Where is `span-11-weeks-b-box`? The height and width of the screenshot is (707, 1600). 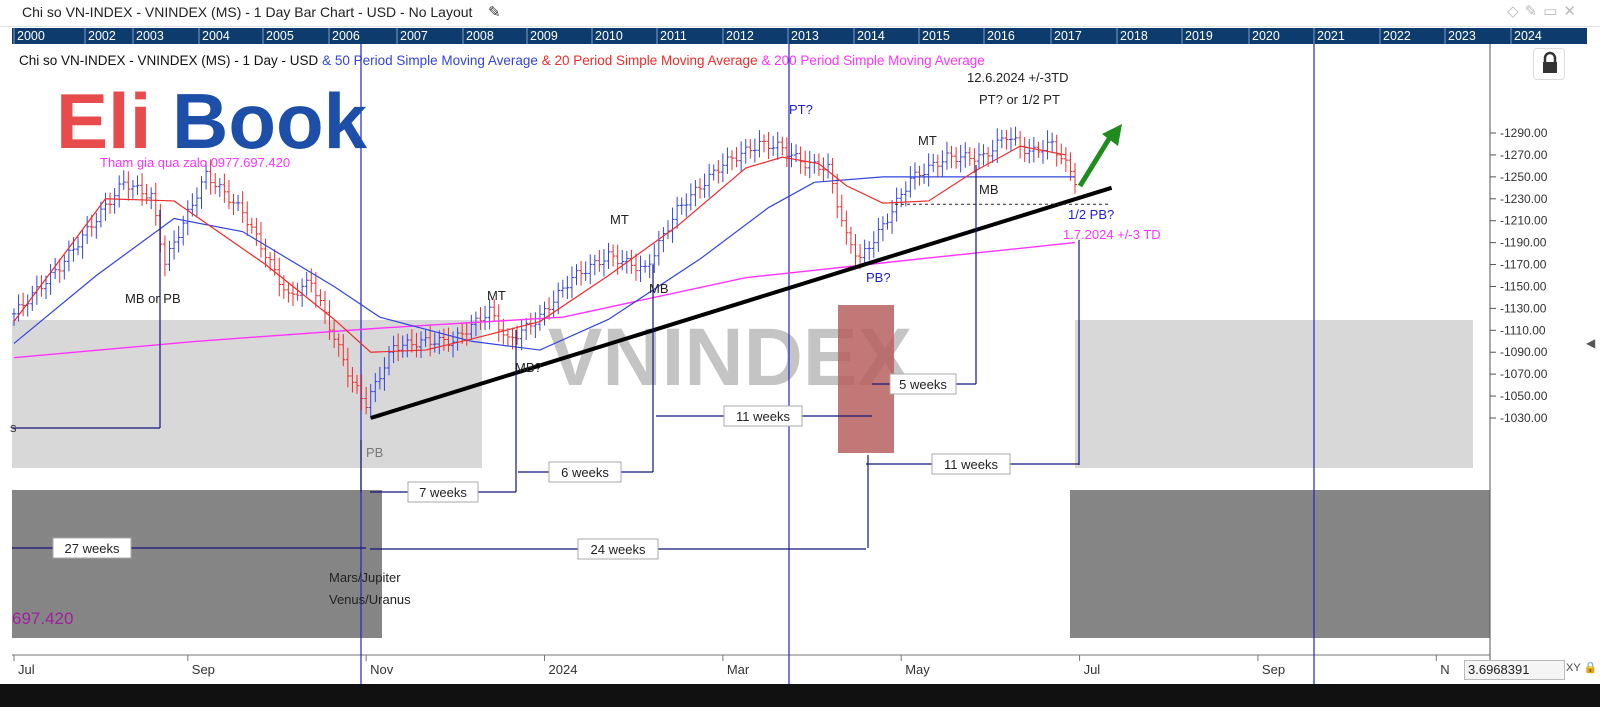 span-11-weeks-b-box is located at coordinates (971, 464).